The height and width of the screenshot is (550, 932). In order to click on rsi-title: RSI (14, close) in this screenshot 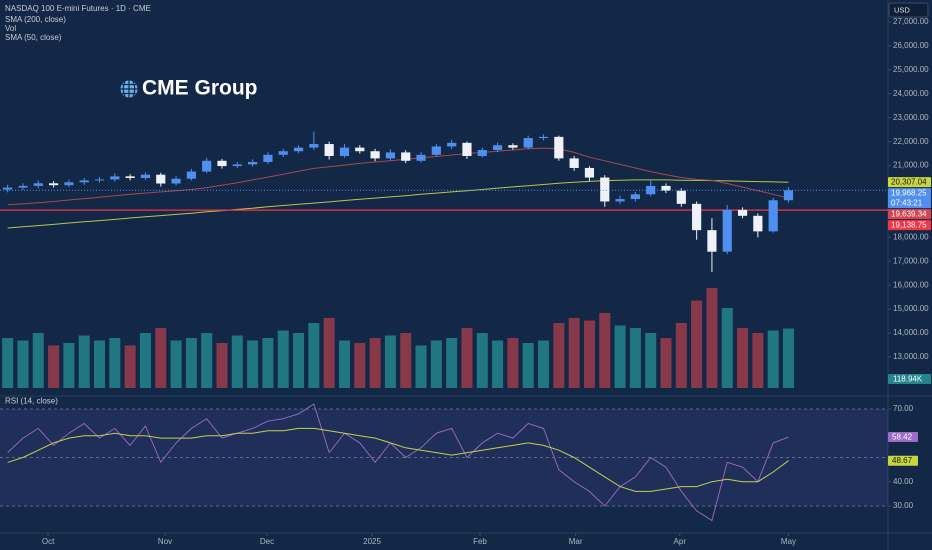, I will do `click(31, 401)`.